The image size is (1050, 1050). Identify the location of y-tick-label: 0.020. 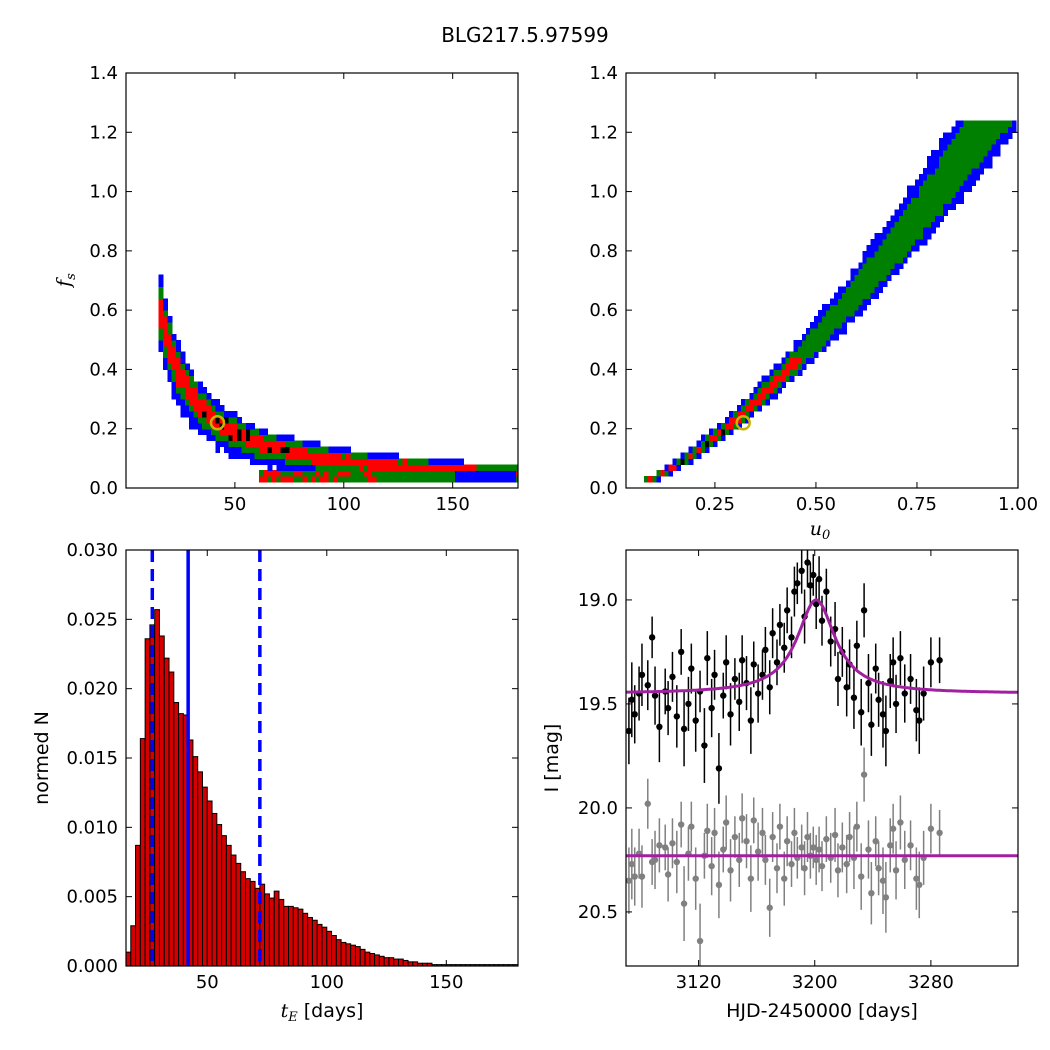
(92, 689).